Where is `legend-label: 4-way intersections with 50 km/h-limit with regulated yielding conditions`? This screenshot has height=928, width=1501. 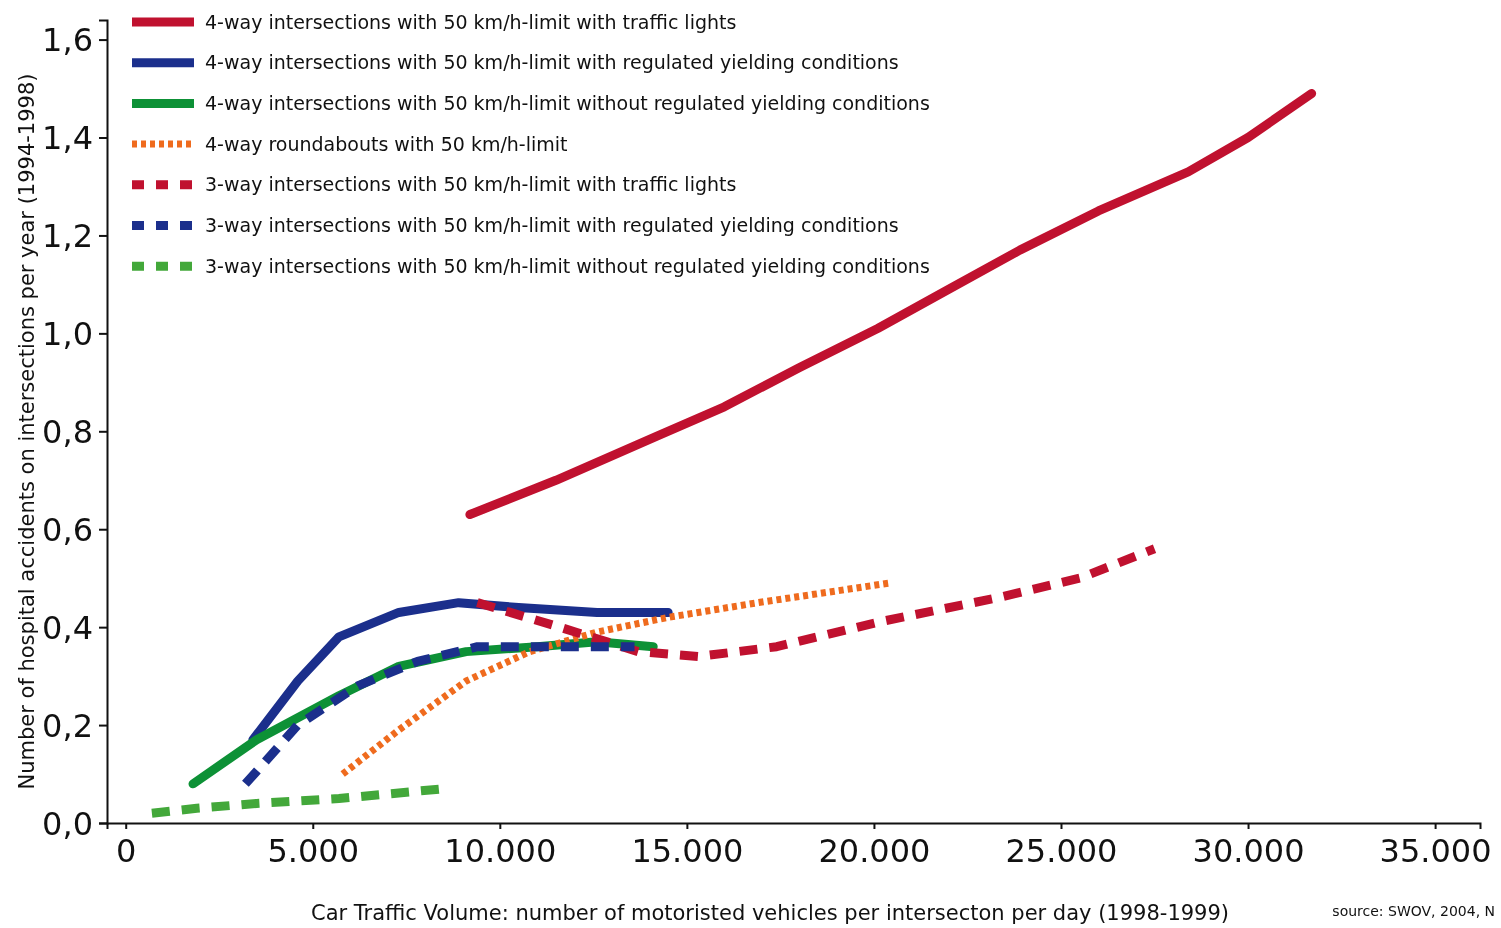
legend-label: 4-way intersections with 50 km/h-limit with regulated yielding conditions is located at coordinates (552, 62).